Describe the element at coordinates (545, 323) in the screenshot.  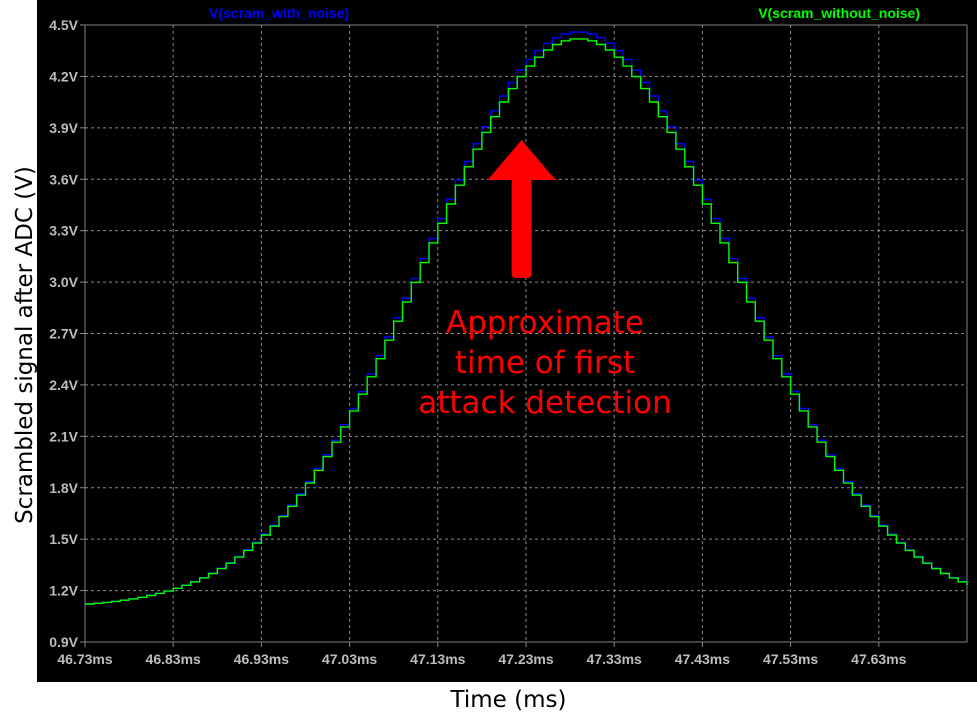
I see `annotation-text-line: Approximate` at that location.